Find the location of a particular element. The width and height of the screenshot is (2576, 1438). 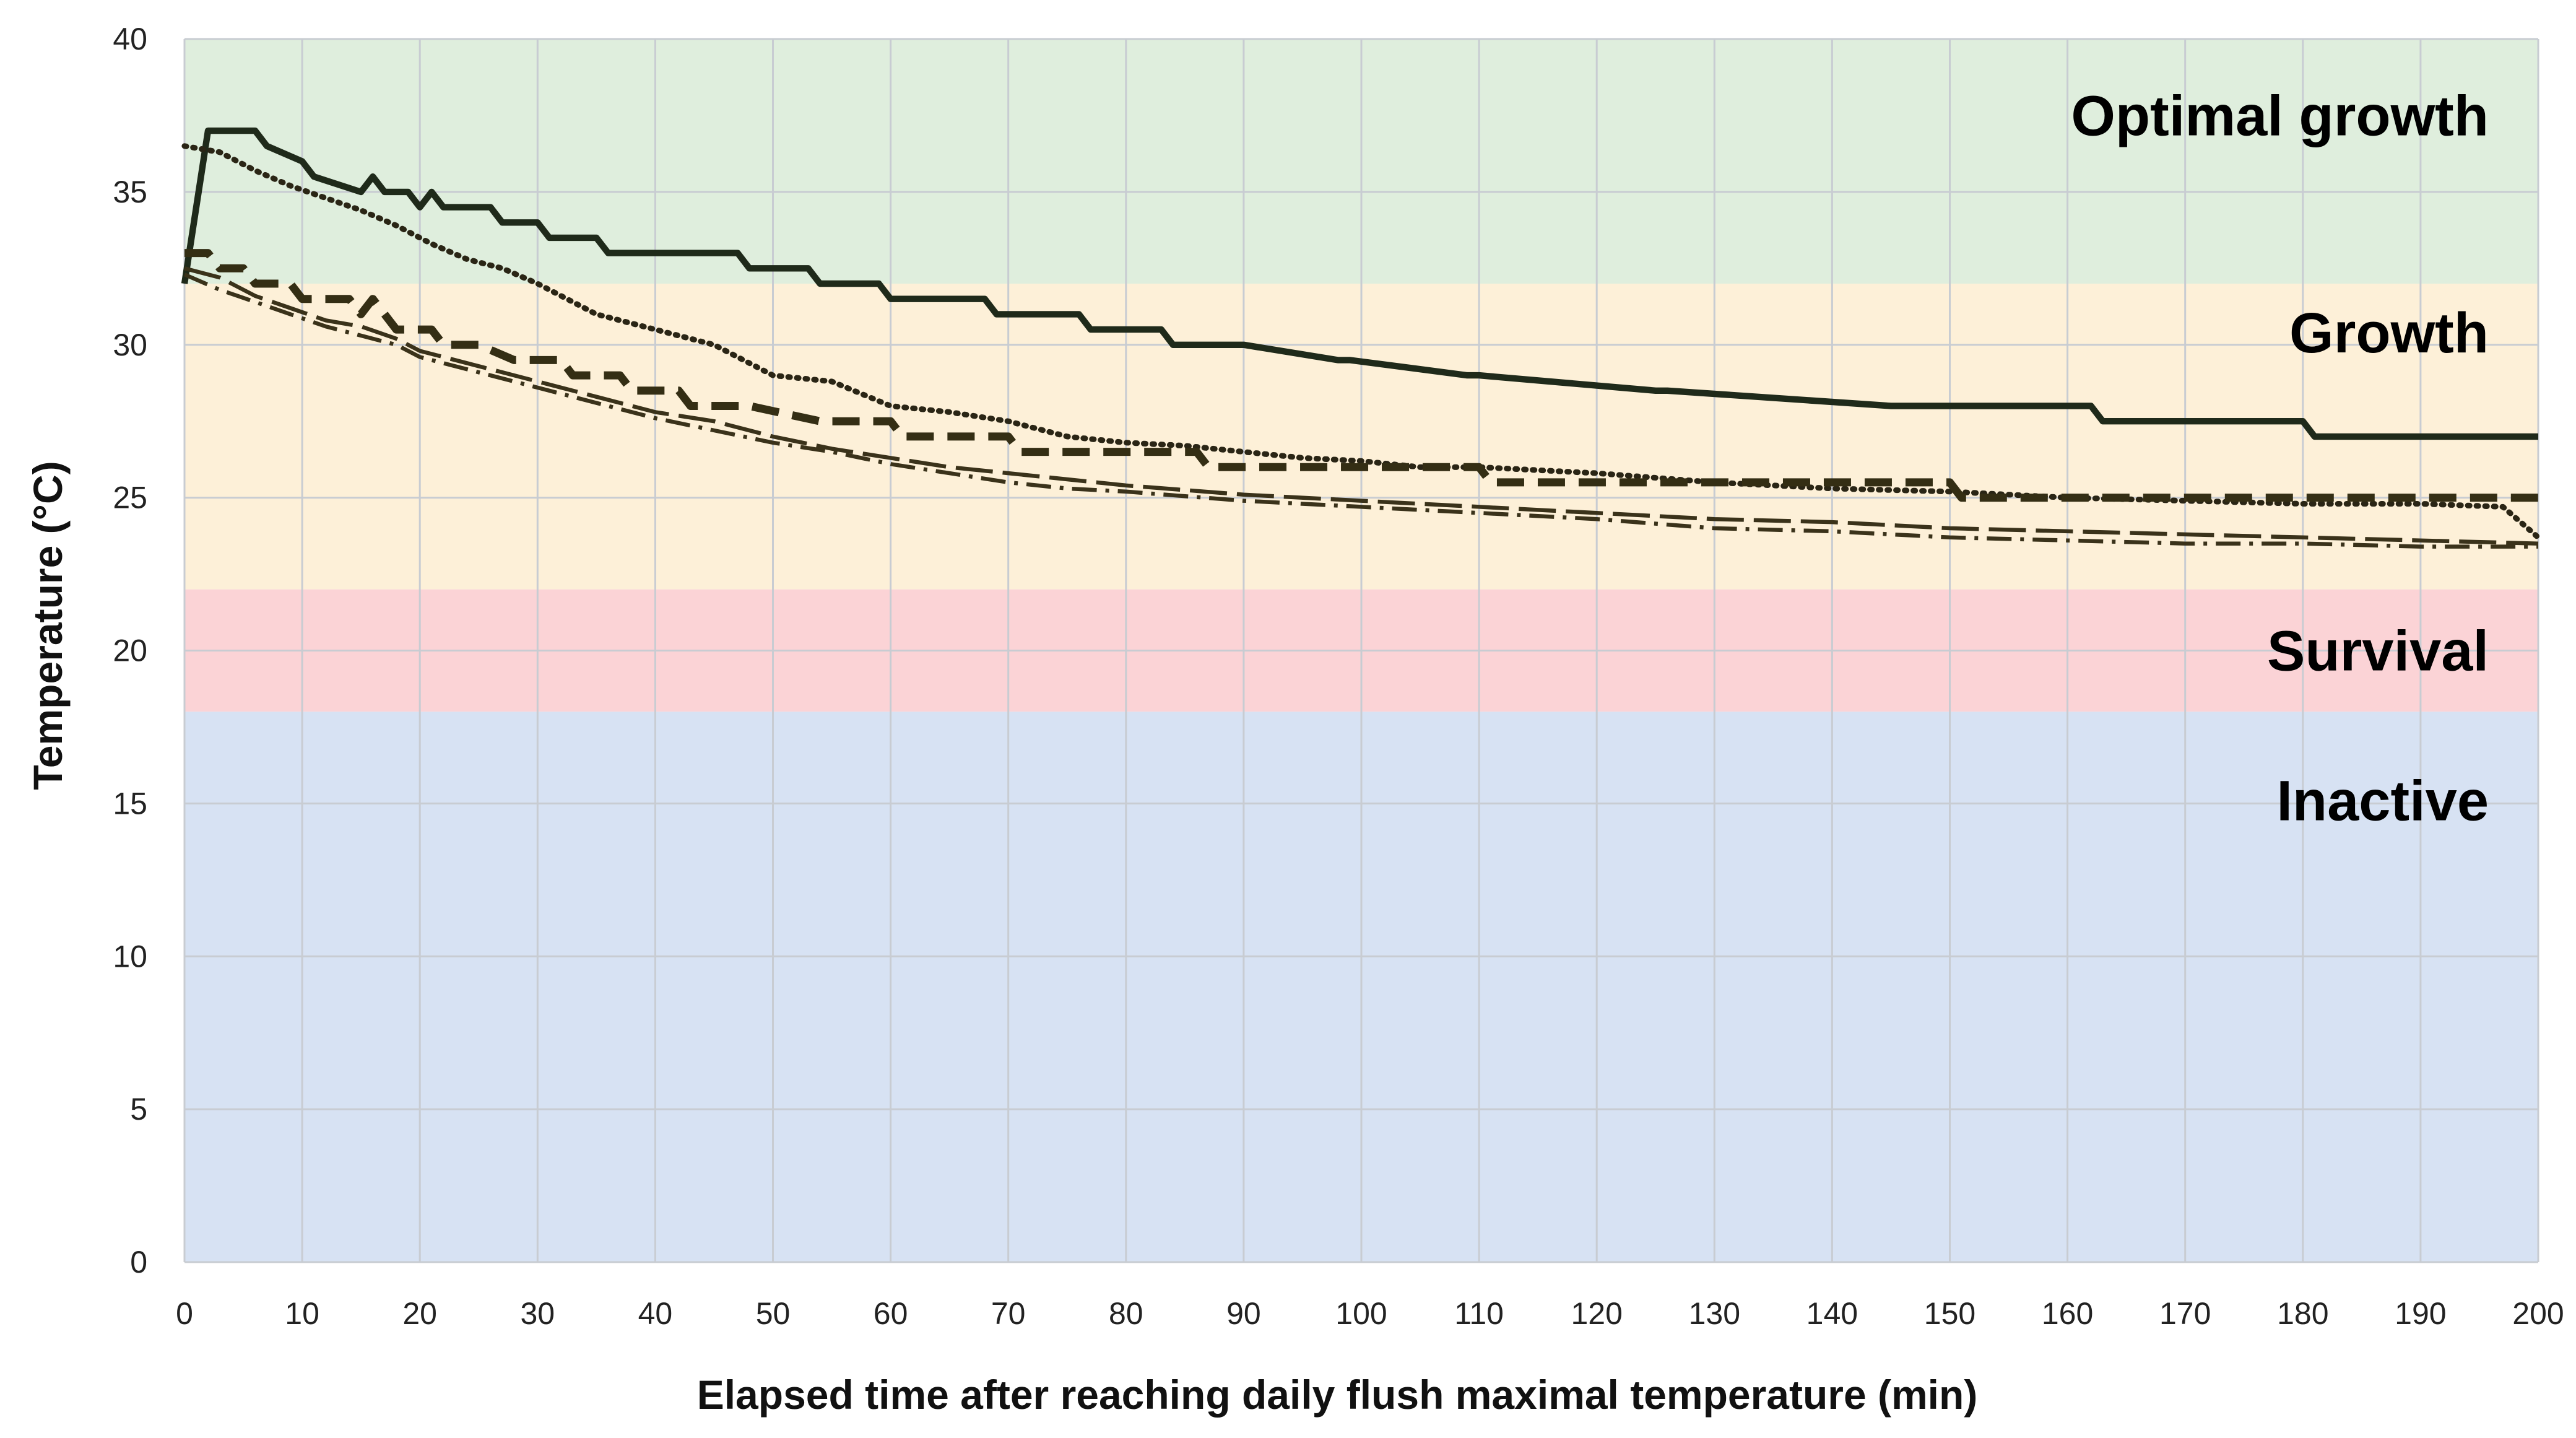

zone-label-optimal-growth: Optimal growth is located at coordinates (2280, 116).